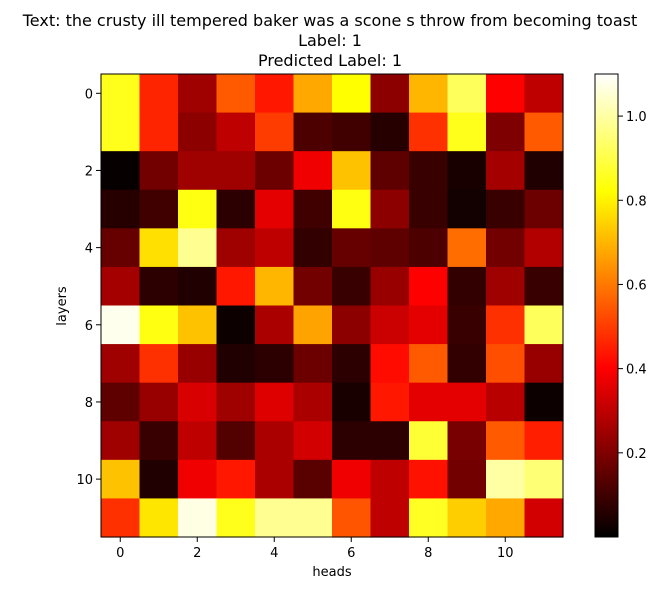 The image size is (663, 589). What do you see at coordinates (636, 117) in the screenshot?
I see `colorbar-tick-label: 1.0` at bounding box center [636, 117].